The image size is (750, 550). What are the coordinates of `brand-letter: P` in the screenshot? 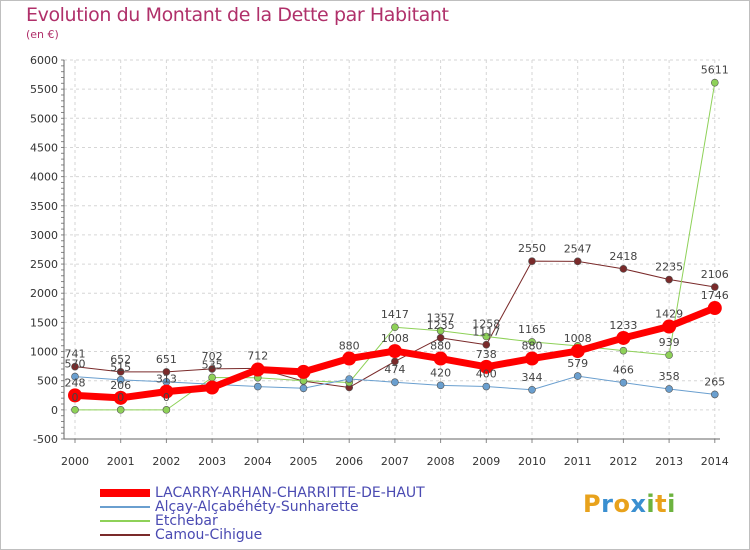 It's located at (592, 504).